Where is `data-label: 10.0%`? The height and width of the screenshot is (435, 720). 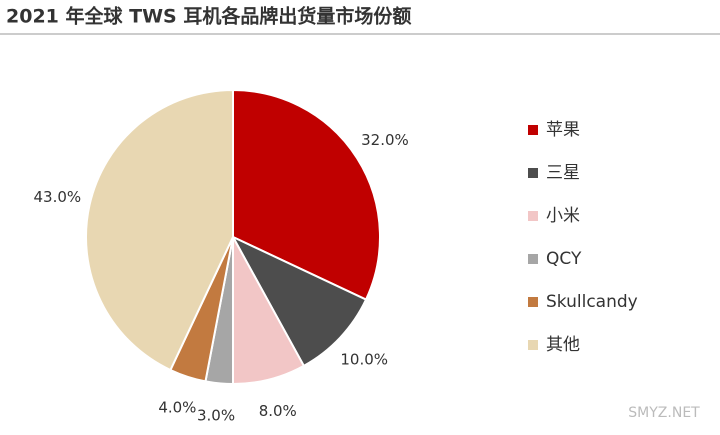
data-label: 10.0% is located at coordinates (364, 360).